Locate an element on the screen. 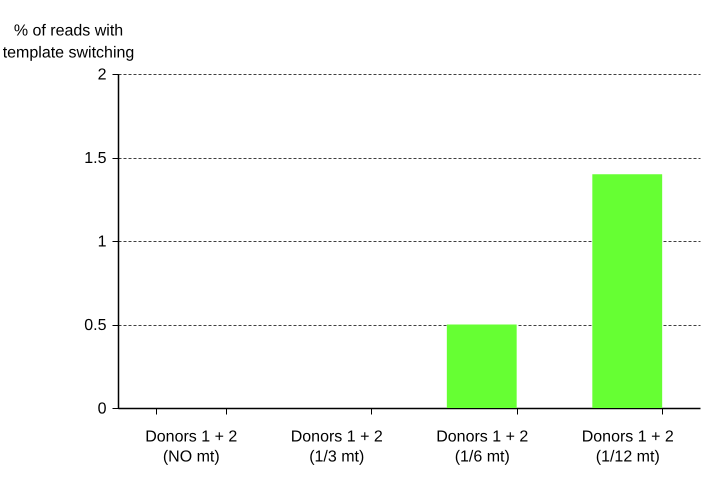  x-tick-label: Donors 1 + 2 (1/3 mt) is located at coordinates (336, 447).